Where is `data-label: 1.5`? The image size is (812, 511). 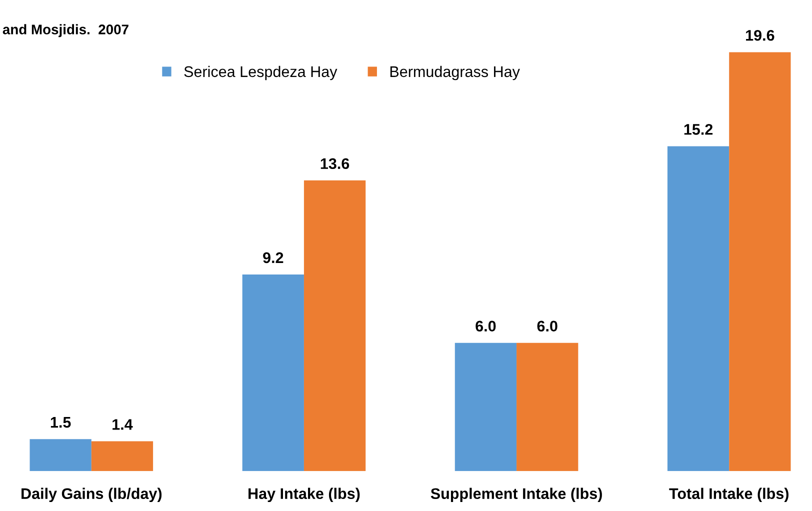 data-label: 1.5 is located at coordinates (60, 422).